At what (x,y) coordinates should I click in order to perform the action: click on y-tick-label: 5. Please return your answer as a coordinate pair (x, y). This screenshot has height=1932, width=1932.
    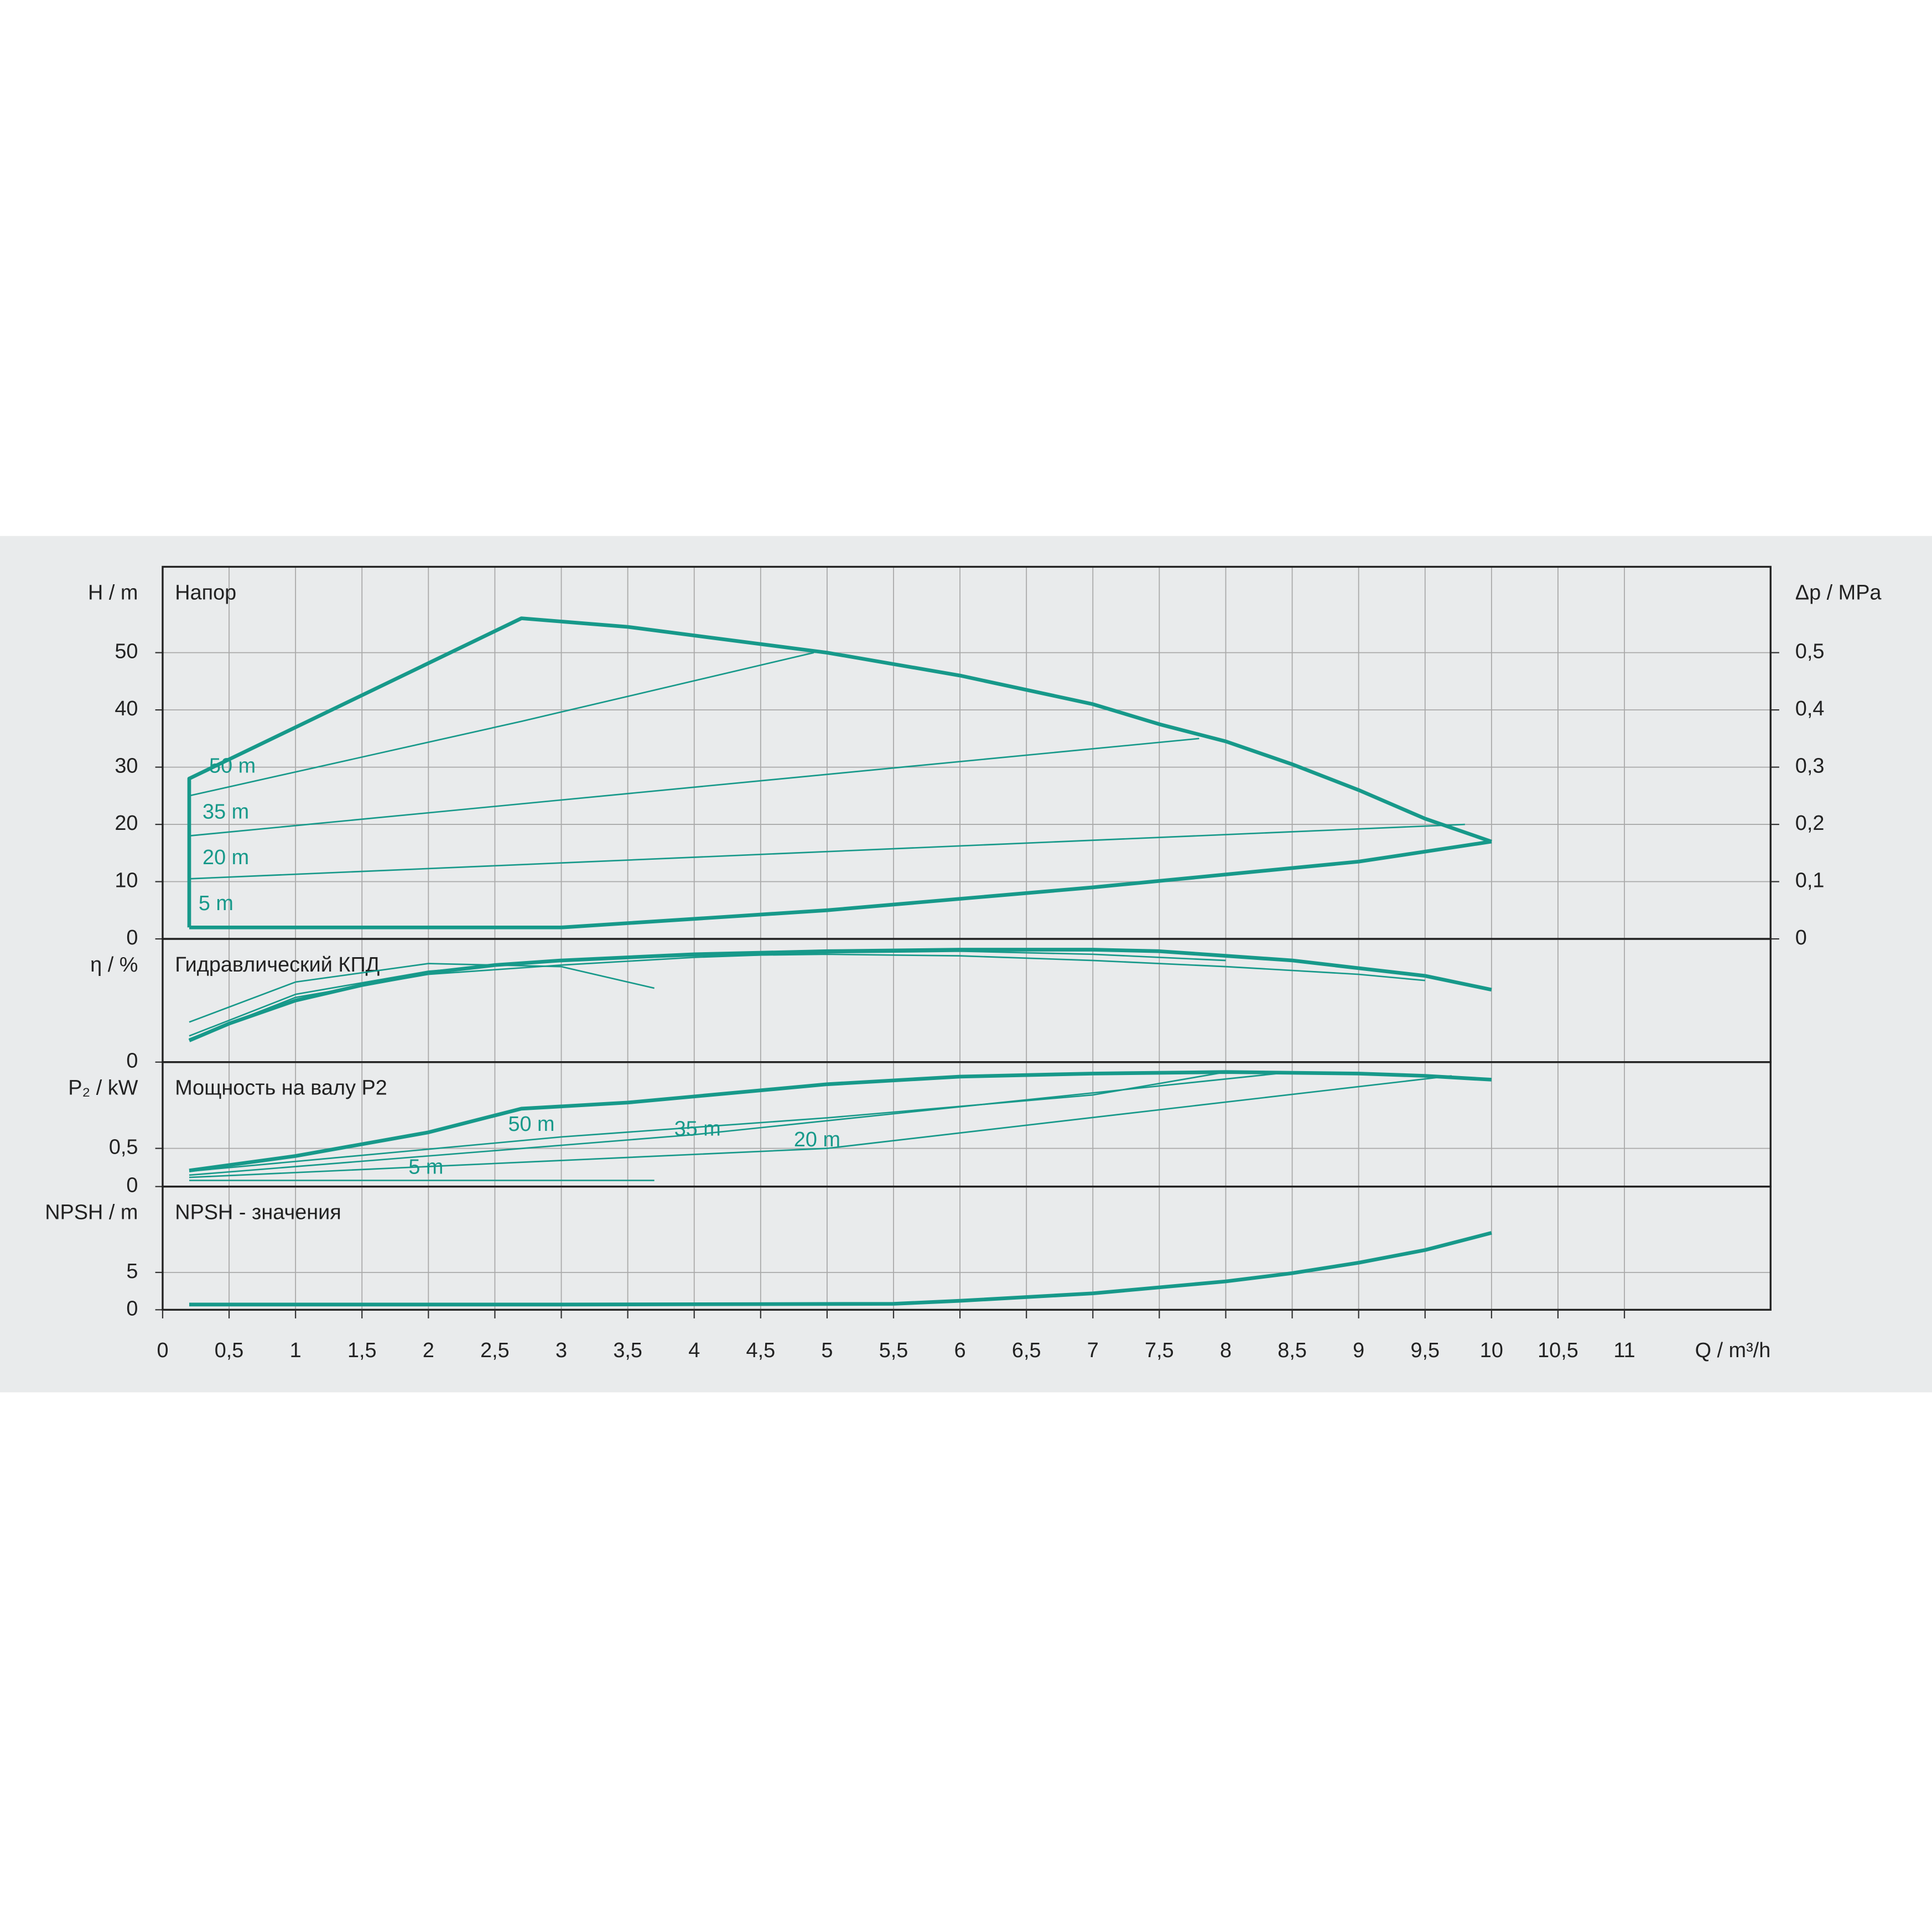
    Looking at the image, I should click on (132, 1271).